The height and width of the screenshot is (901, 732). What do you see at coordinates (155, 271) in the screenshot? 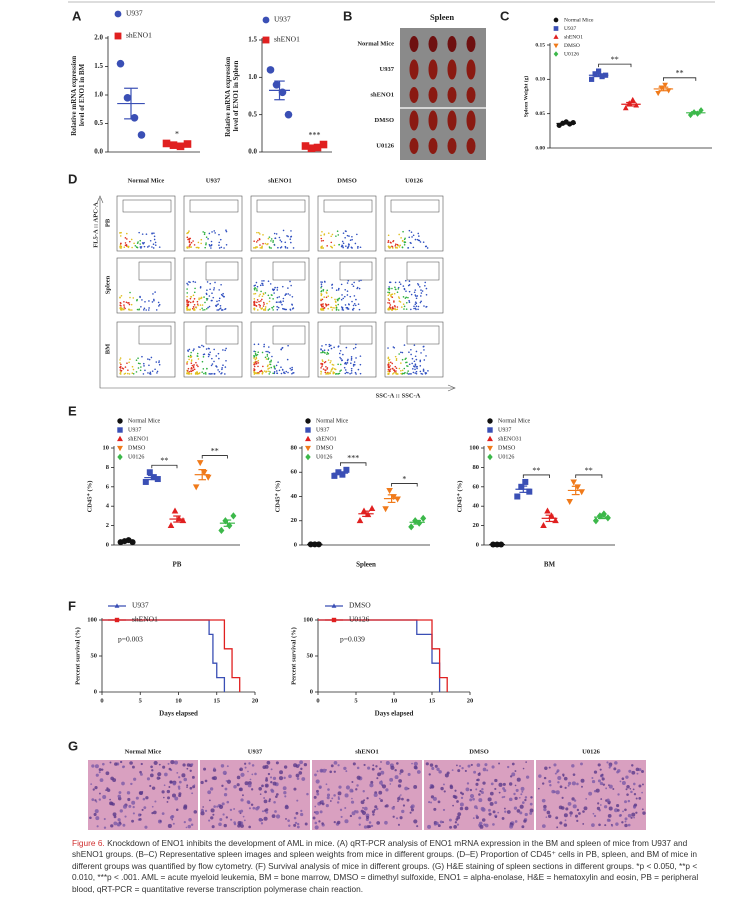
I see `flow-gate` at bounding box center [155, 271].